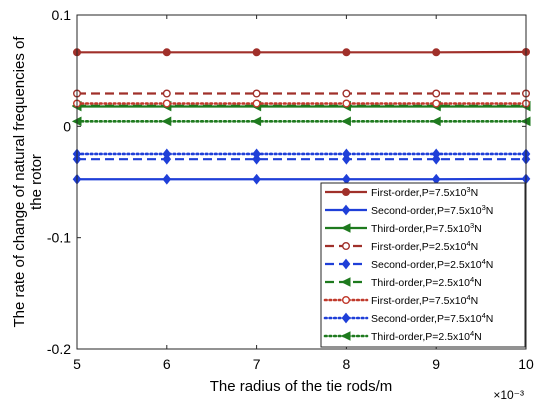  I want to click on x-tick-label: 9, so click(436, 364).